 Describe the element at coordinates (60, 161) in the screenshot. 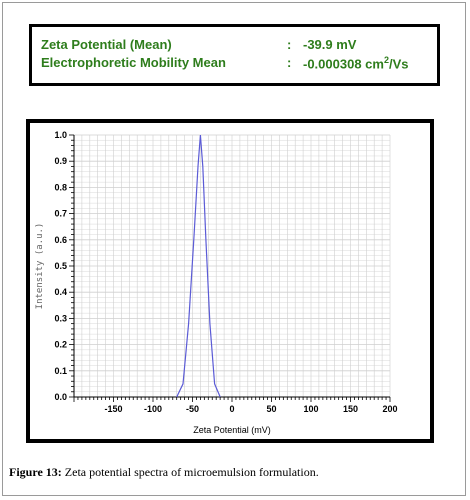

I see `y-tick-label: 0.9` at that location.